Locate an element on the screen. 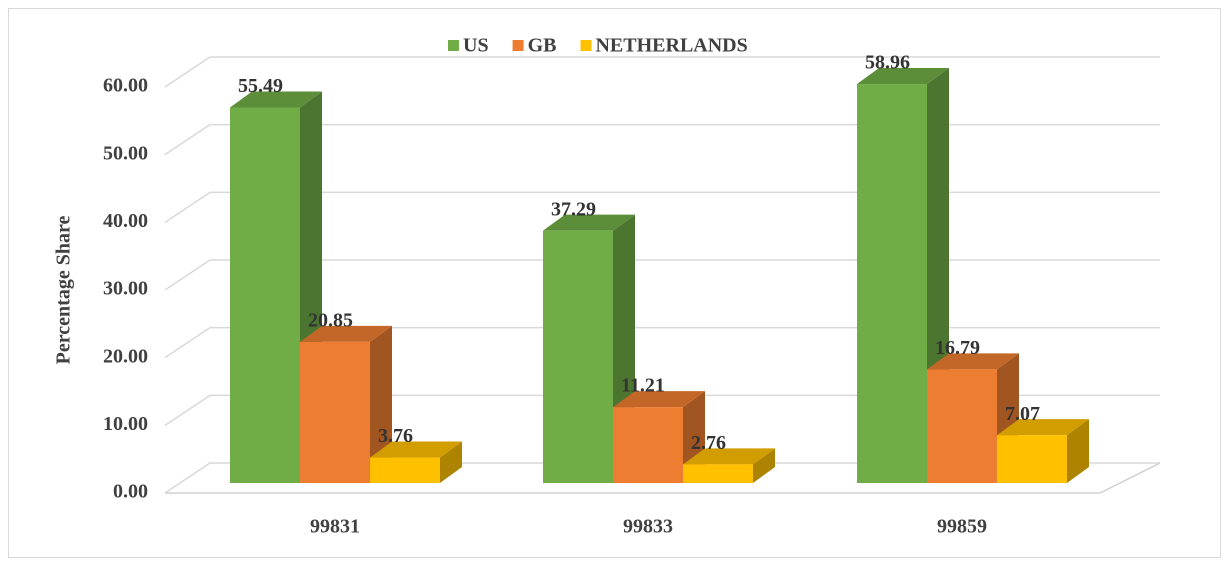  data-label: 20.85 is located at coordinates (330, 321).